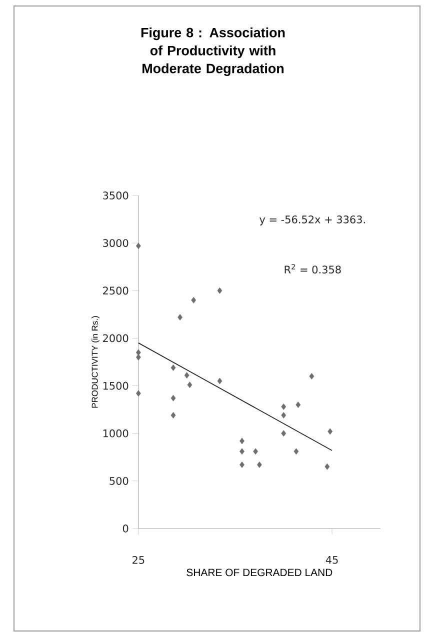 This screenshot has width=426, height=636. Describe the element at coordinates (115, 243) in the screenshot. I see `y-tick-label: 3000` at that location.